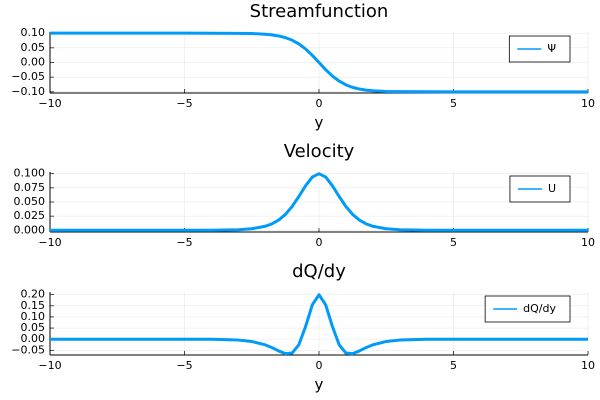 The height and width of the screenshot is (400, 600). What do you see at coordinates (319, 271) in the screenshot?
I see `chart-title: dQ/dy` at bounding box center [319, 271].